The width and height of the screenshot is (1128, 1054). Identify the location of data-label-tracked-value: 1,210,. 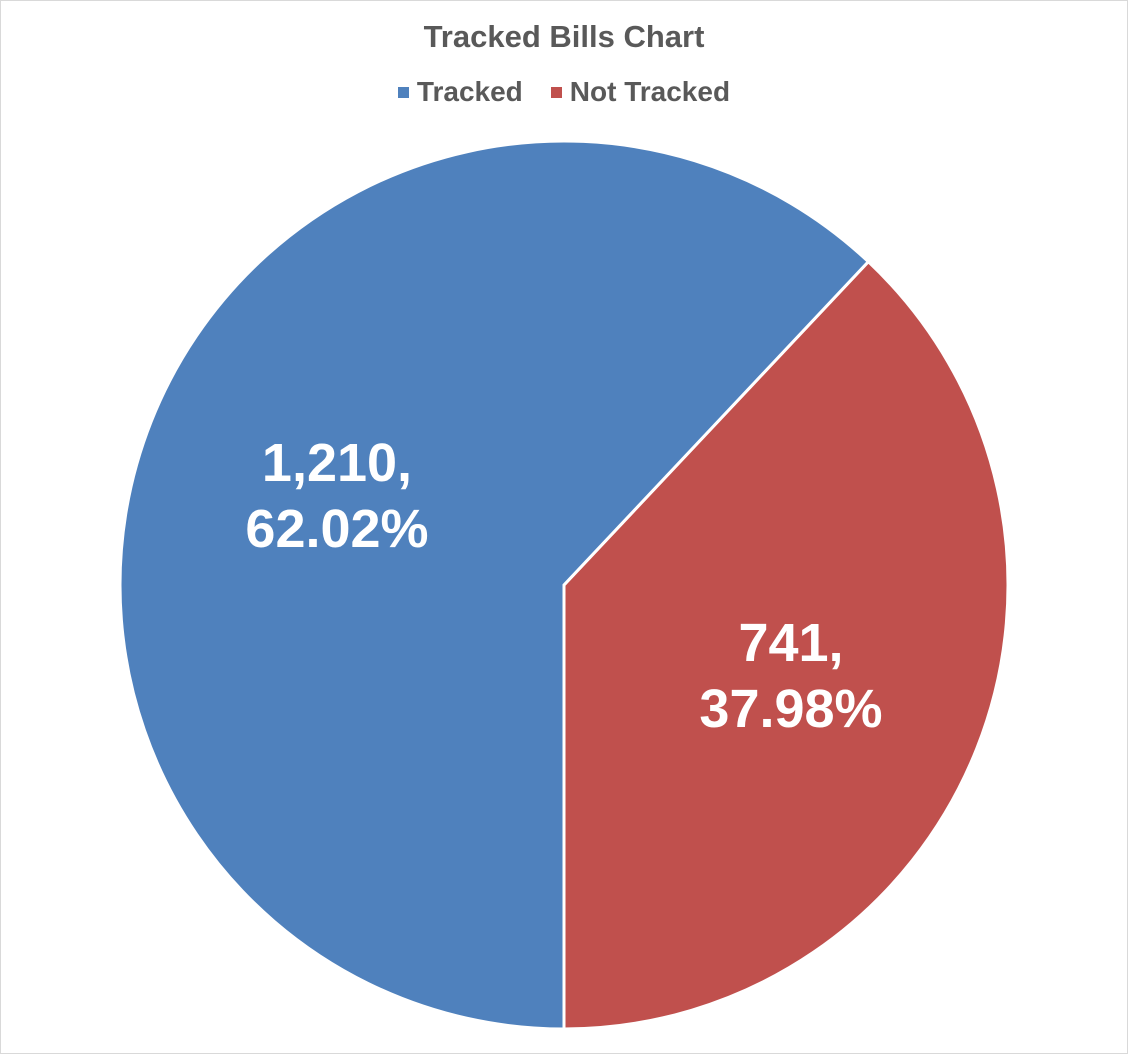
(337, 463).